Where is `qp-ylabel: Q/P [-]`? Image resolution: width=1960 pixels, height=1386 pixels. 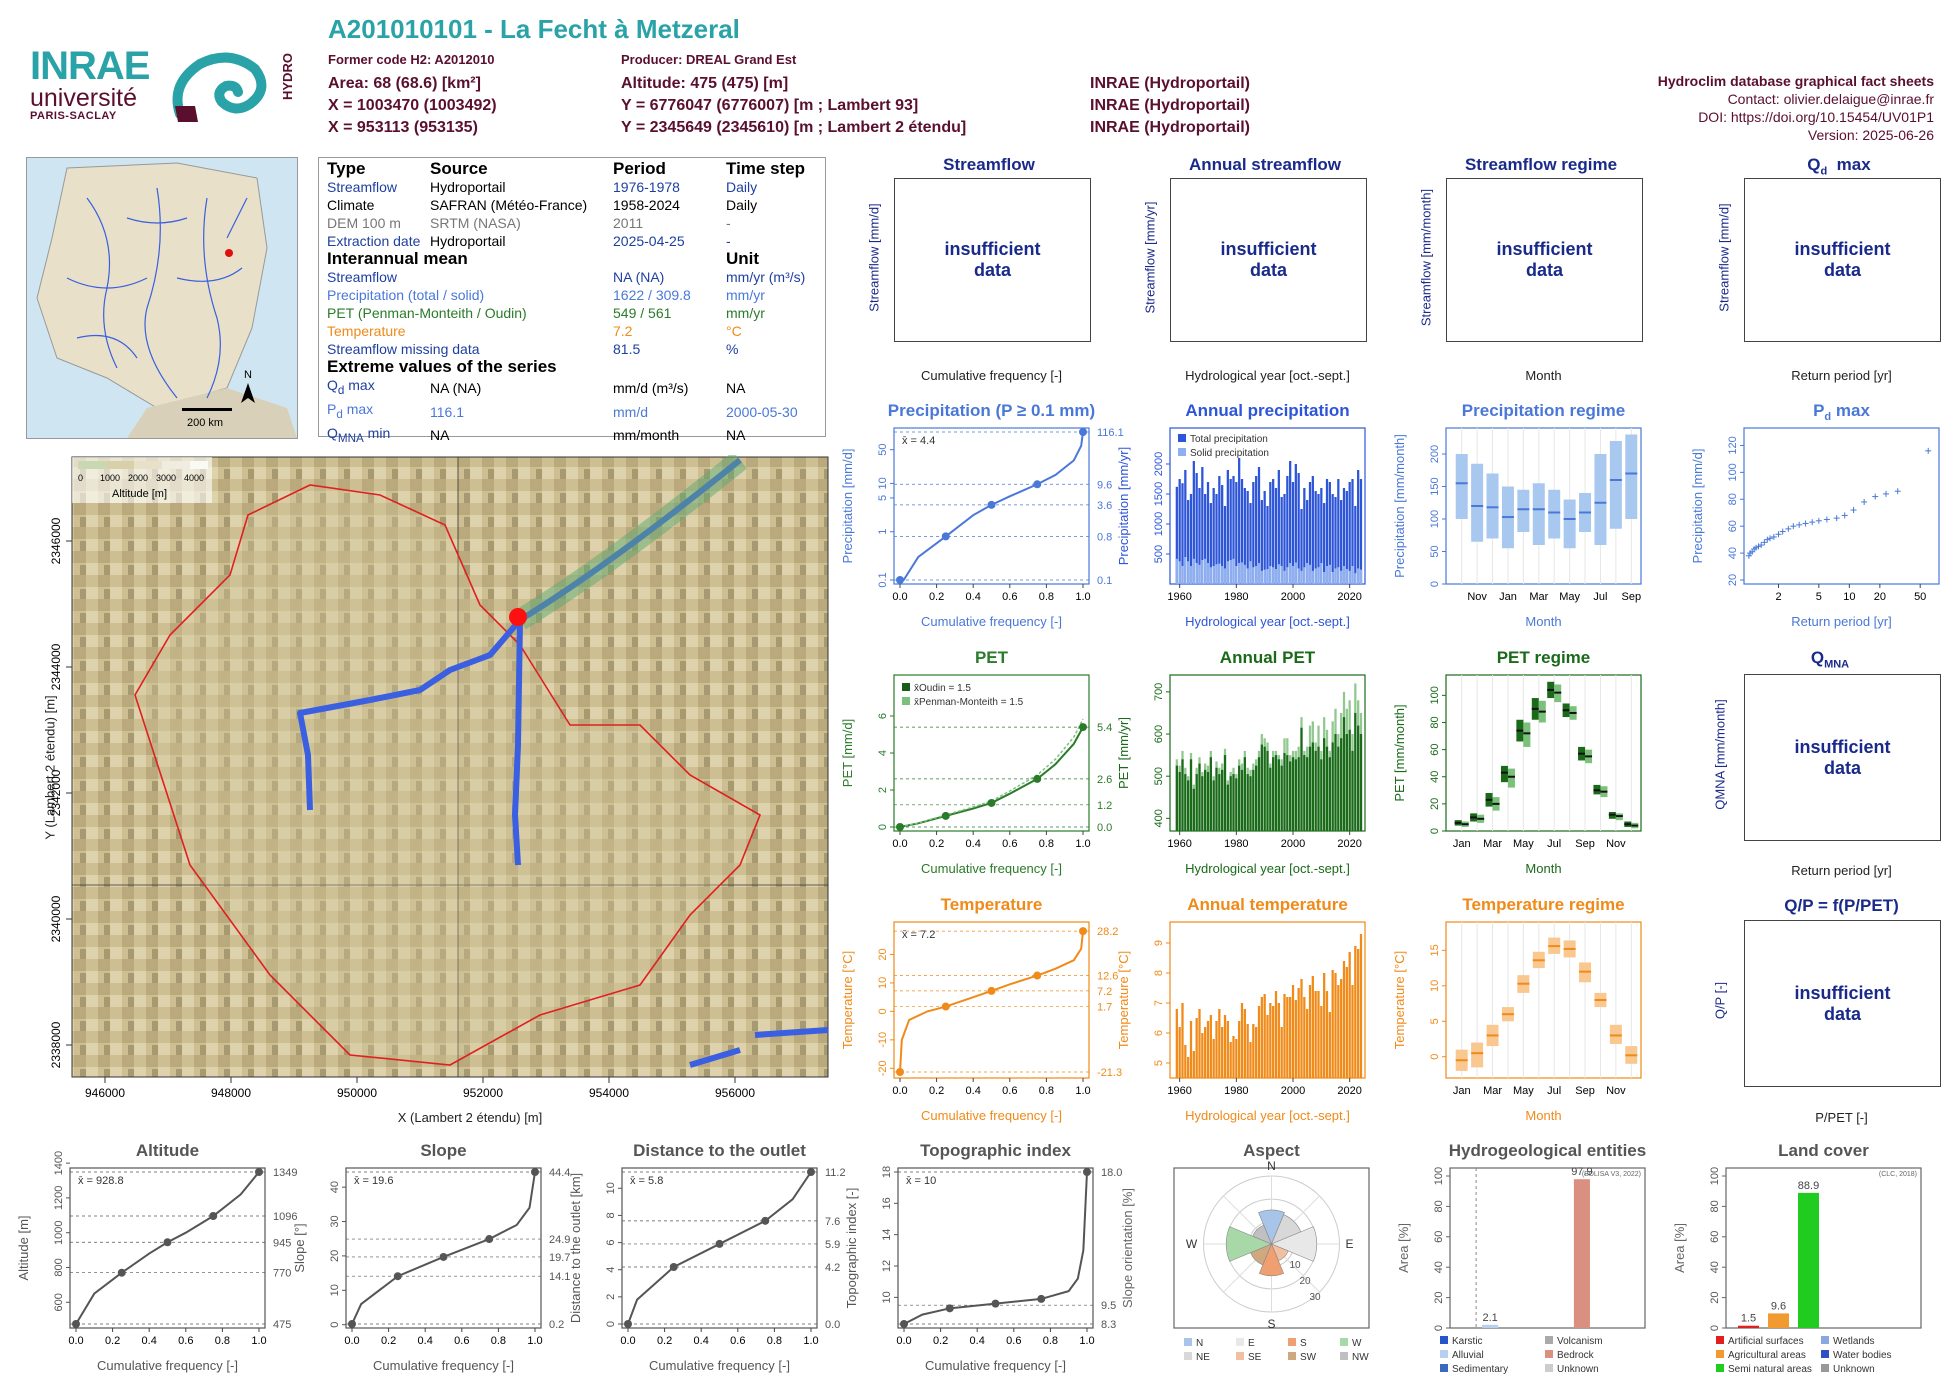
qp-ylabel: Q/P [-] is located at coordinates (1720, 1000).